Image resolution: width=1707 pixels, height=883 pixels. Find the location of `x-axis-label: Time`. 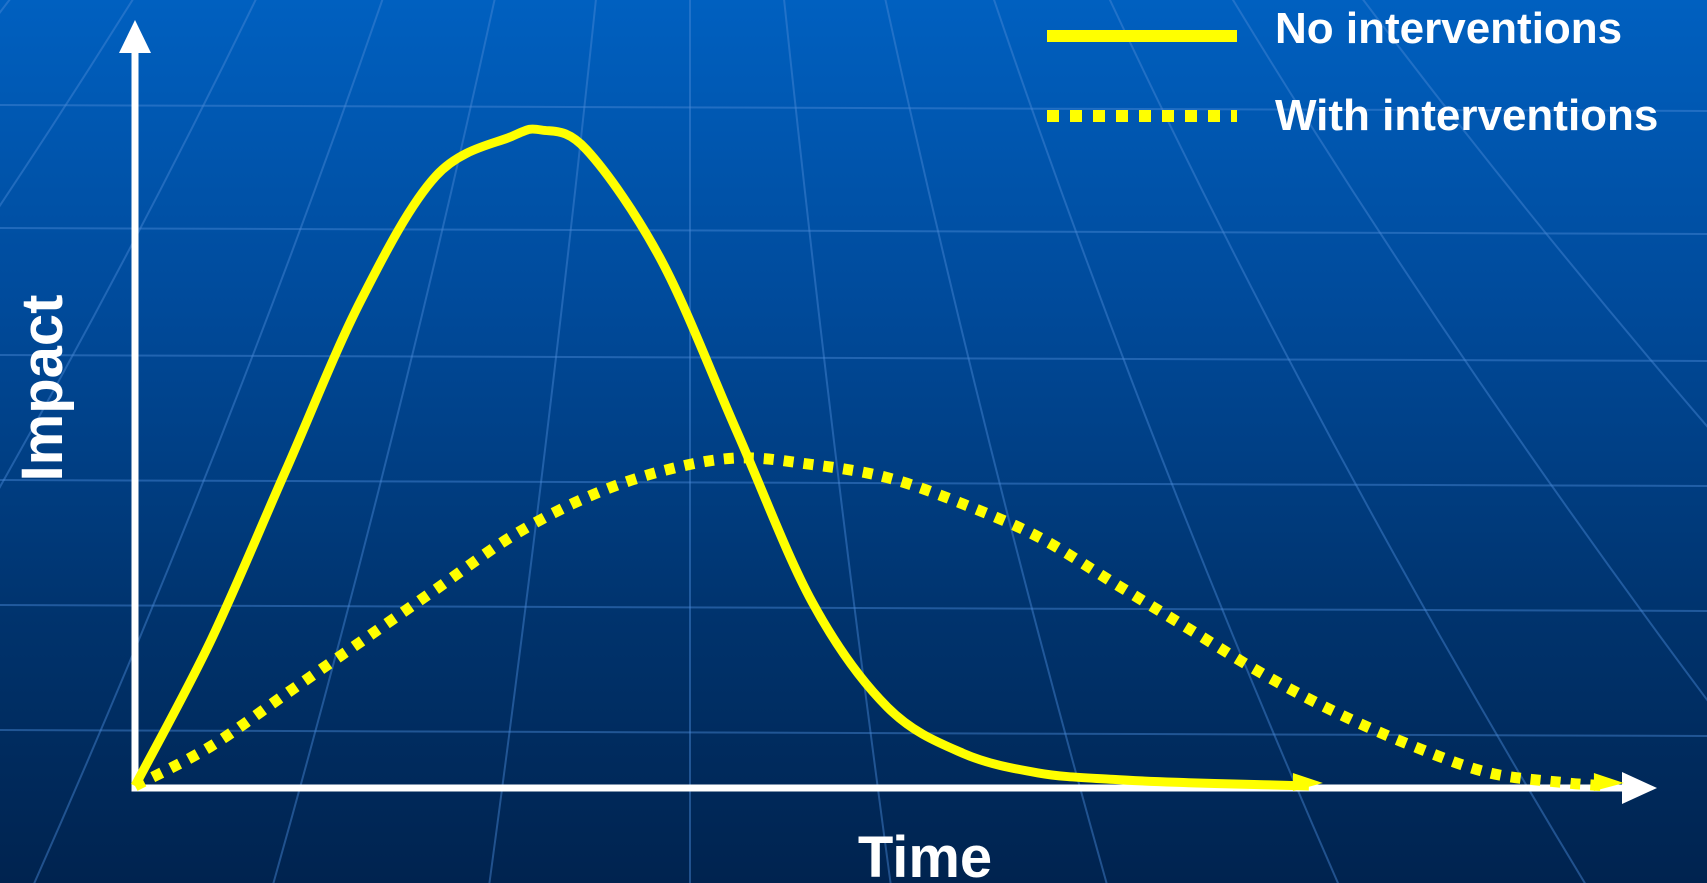

x-axis-label: Time is located at coordinates (925, 854).